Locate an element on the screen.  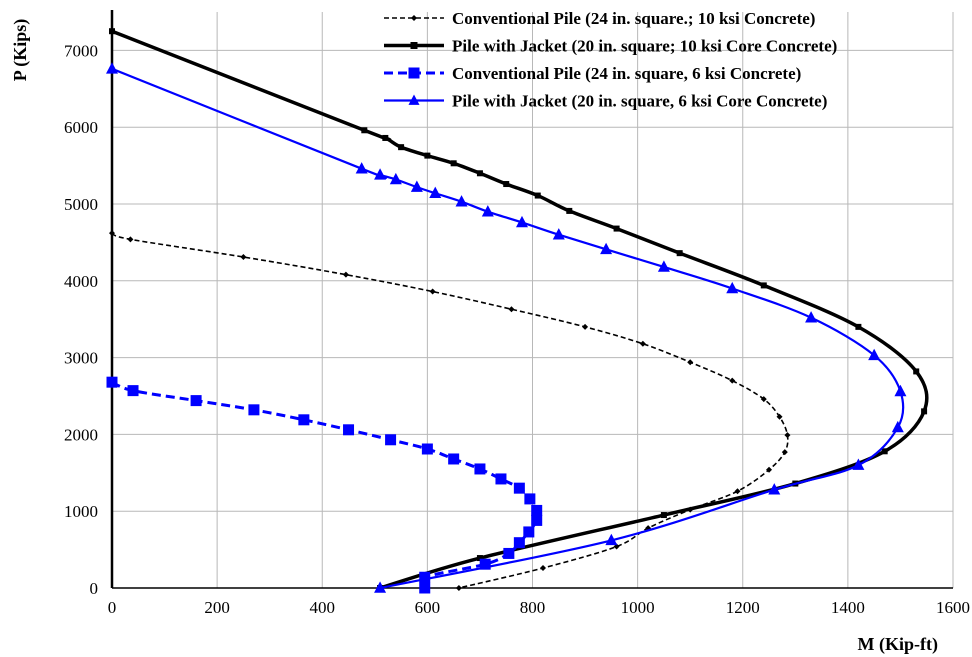
y-tick-label: 4000 is located at coordinates (81, 281).